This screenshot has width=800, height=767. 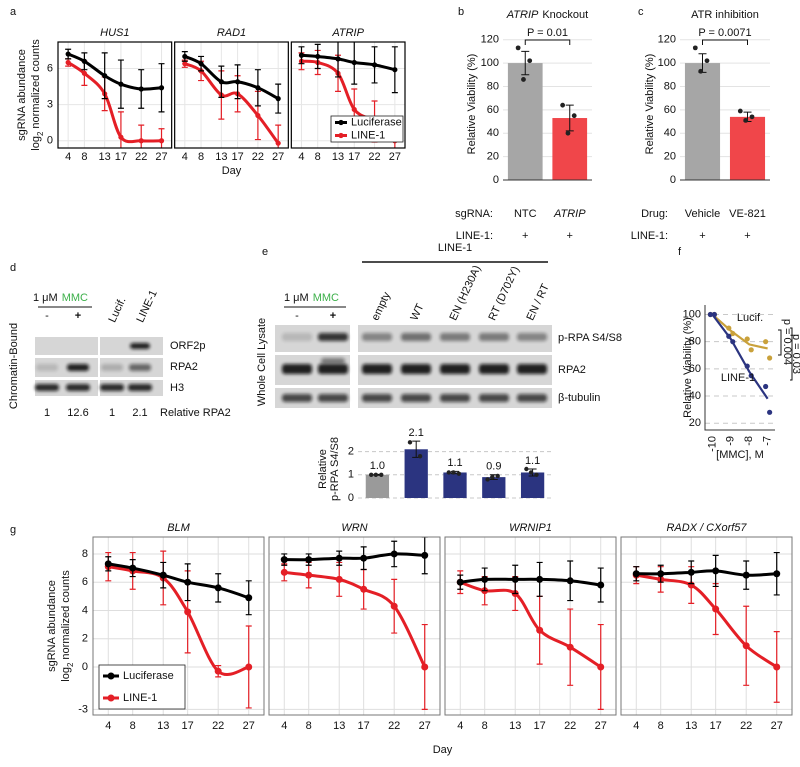 What do you see at coordinates (569, 214) in the screenshot?
I see `x-tick-label: ATRIP` at bounding box center [569, 214].